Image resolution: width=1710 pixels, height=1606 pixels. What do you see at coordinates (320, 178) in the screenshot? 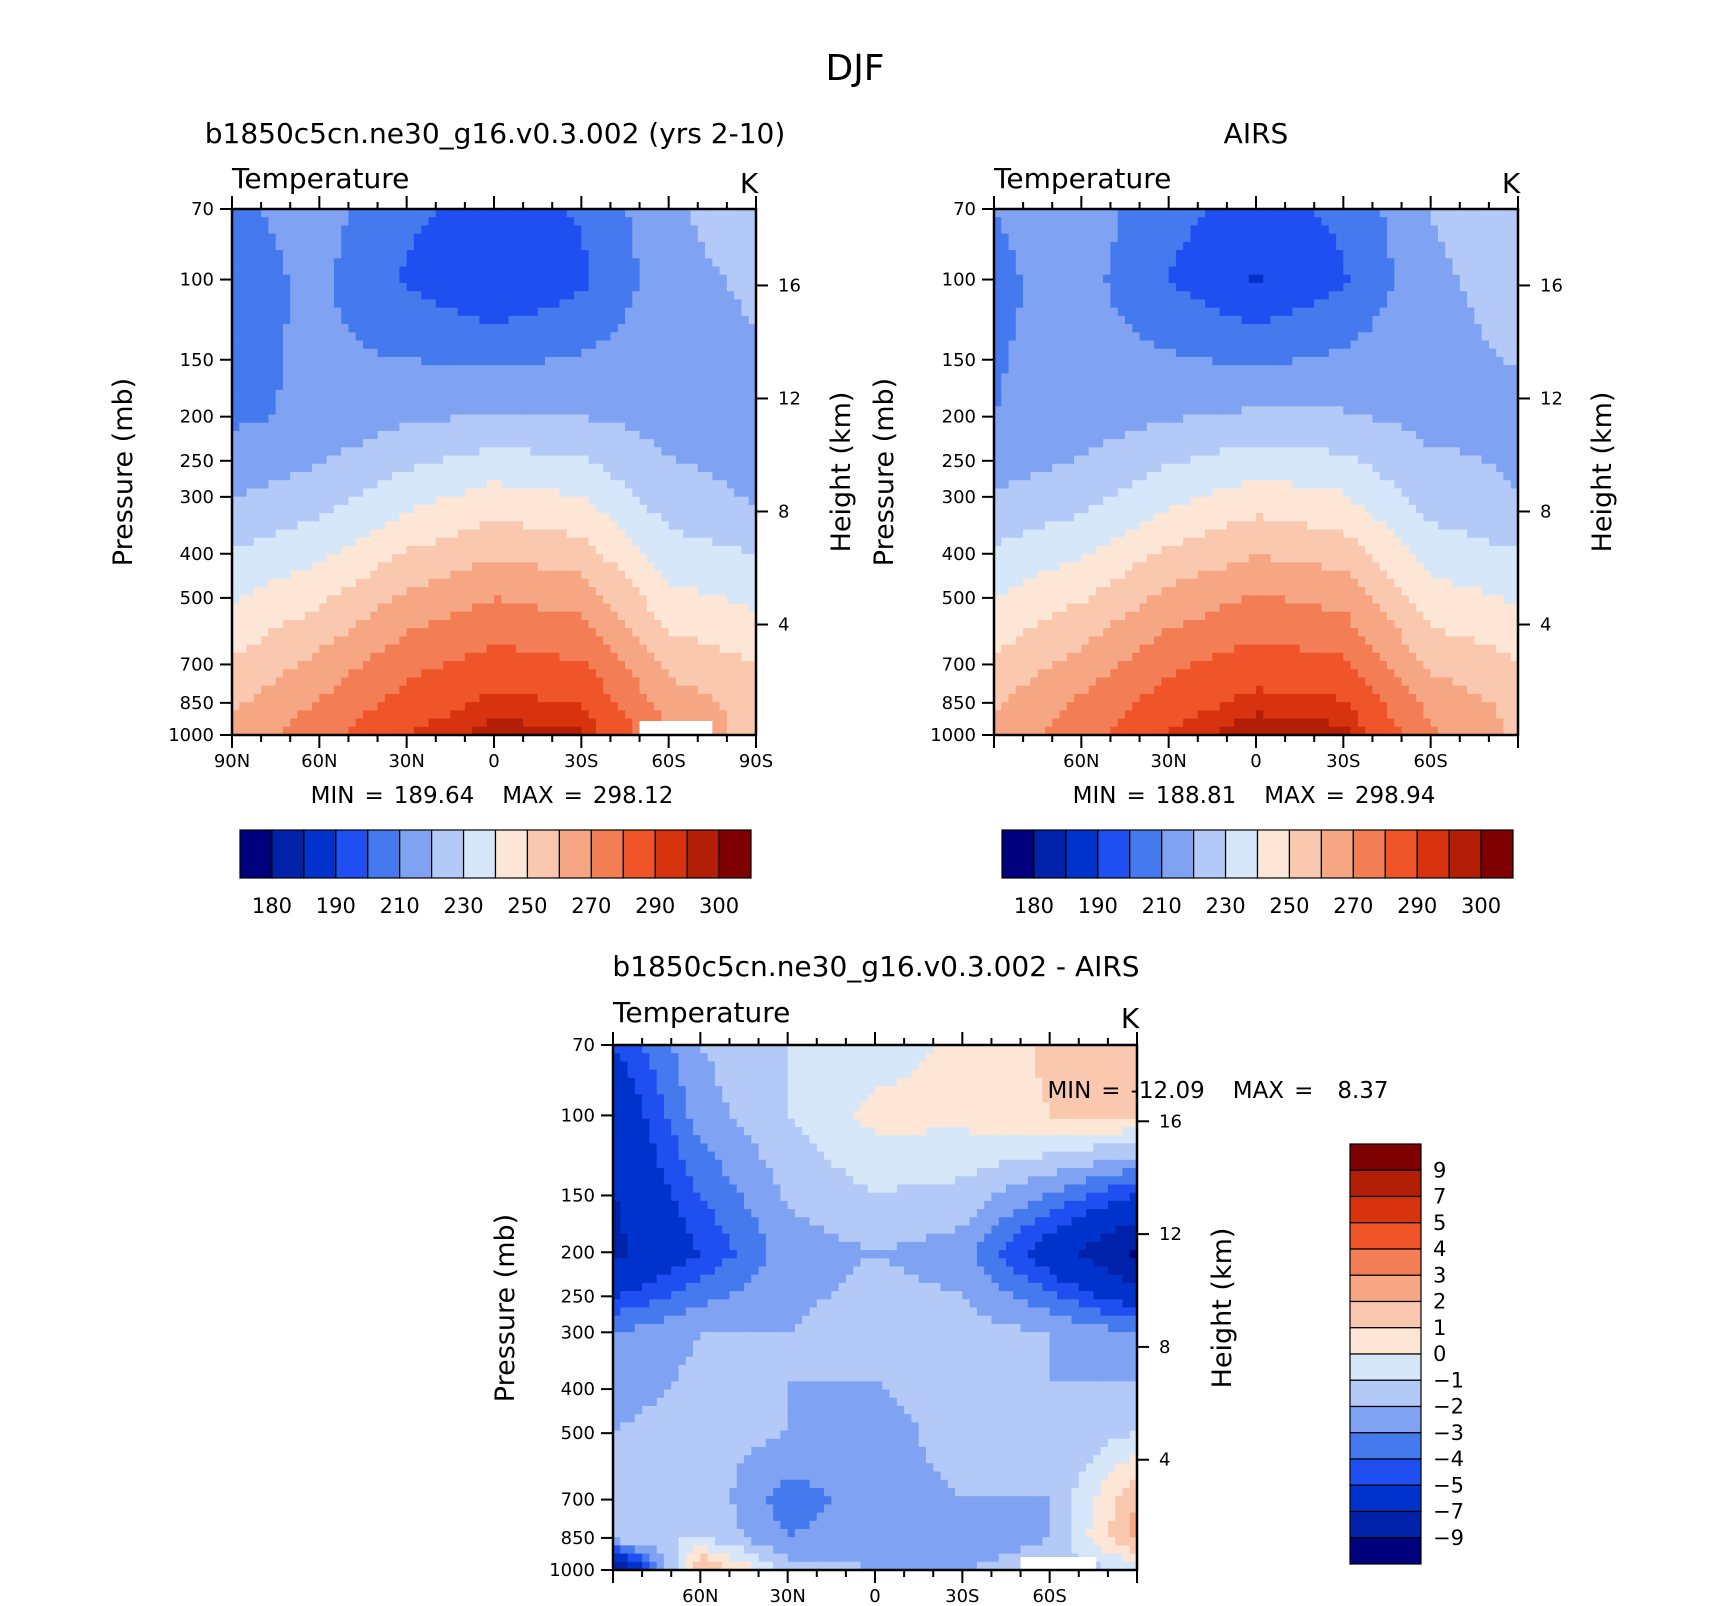
I see `variable-label: Temperature` at bounding box center [320, 178].